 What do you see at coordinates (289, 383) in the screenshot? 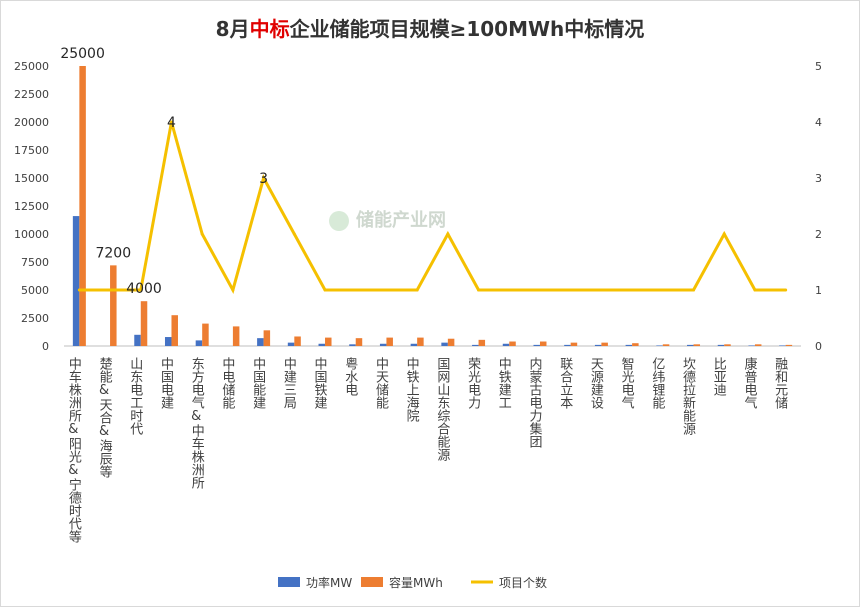
I see `x-tick-label: 中建三局` at bounding box center [289, 383].